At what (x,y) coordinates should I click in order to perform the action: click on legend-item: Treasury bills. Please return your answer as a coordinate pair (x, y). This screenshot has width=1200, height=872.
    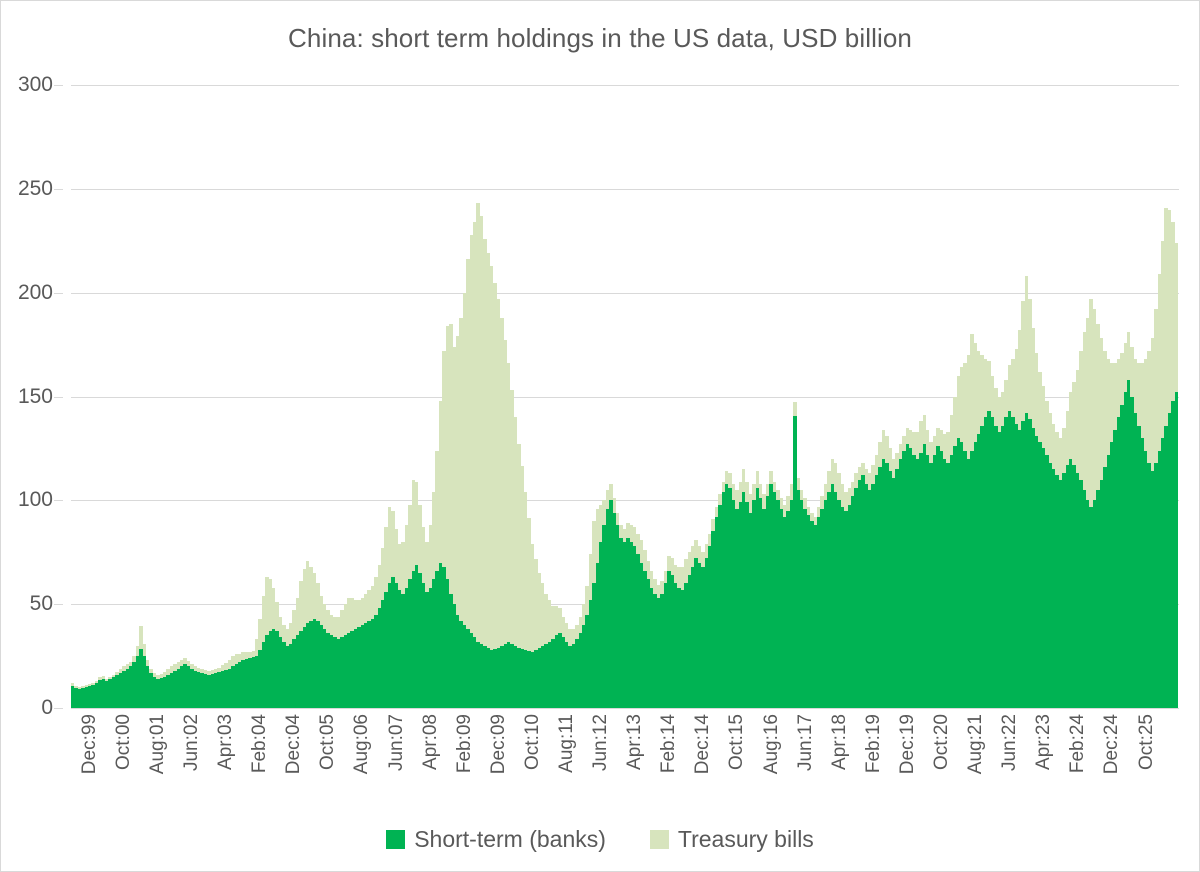
    Looking at the image, I should click on (731, 839).